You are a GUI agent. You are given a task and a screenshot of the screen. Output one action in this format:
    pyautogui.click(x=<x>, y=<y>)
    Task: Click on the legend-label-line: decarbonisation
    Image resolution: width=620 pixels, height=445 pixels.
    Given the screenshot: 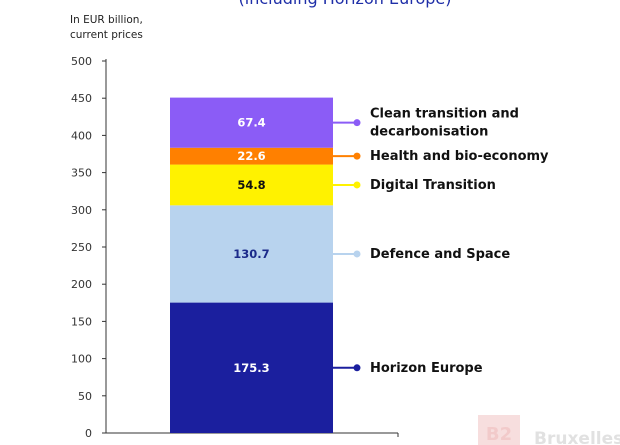 What is the action you would take?
    pyautogui.click(x=429, y=132)
    